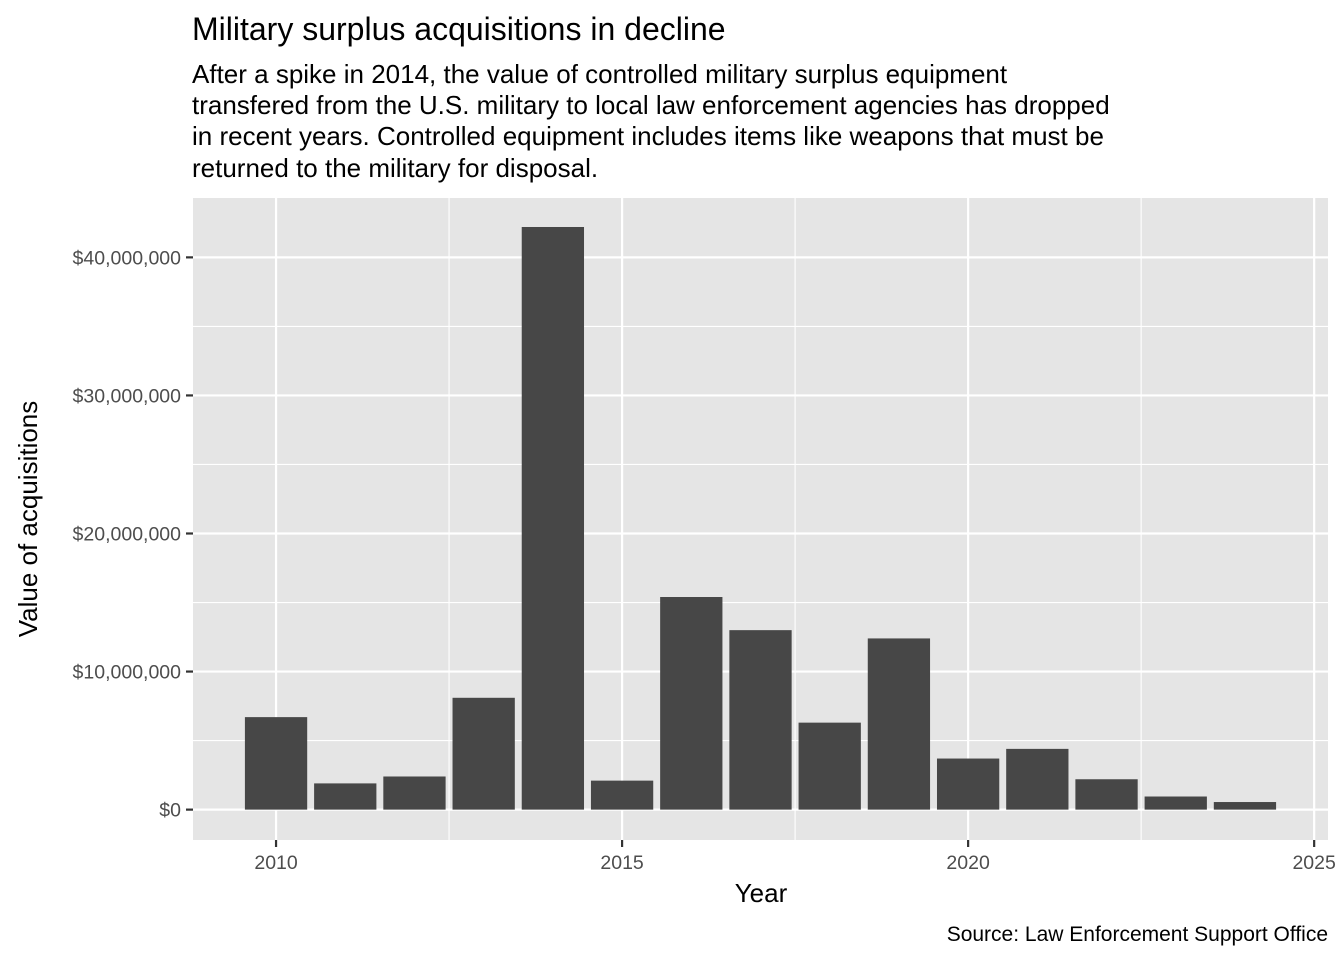 The image size is (1344, 960). What do you see at coordinates (127, 258) in the screenshot?
I see `y-tick-label: $40,000,000` at bounding box center [127, 258].